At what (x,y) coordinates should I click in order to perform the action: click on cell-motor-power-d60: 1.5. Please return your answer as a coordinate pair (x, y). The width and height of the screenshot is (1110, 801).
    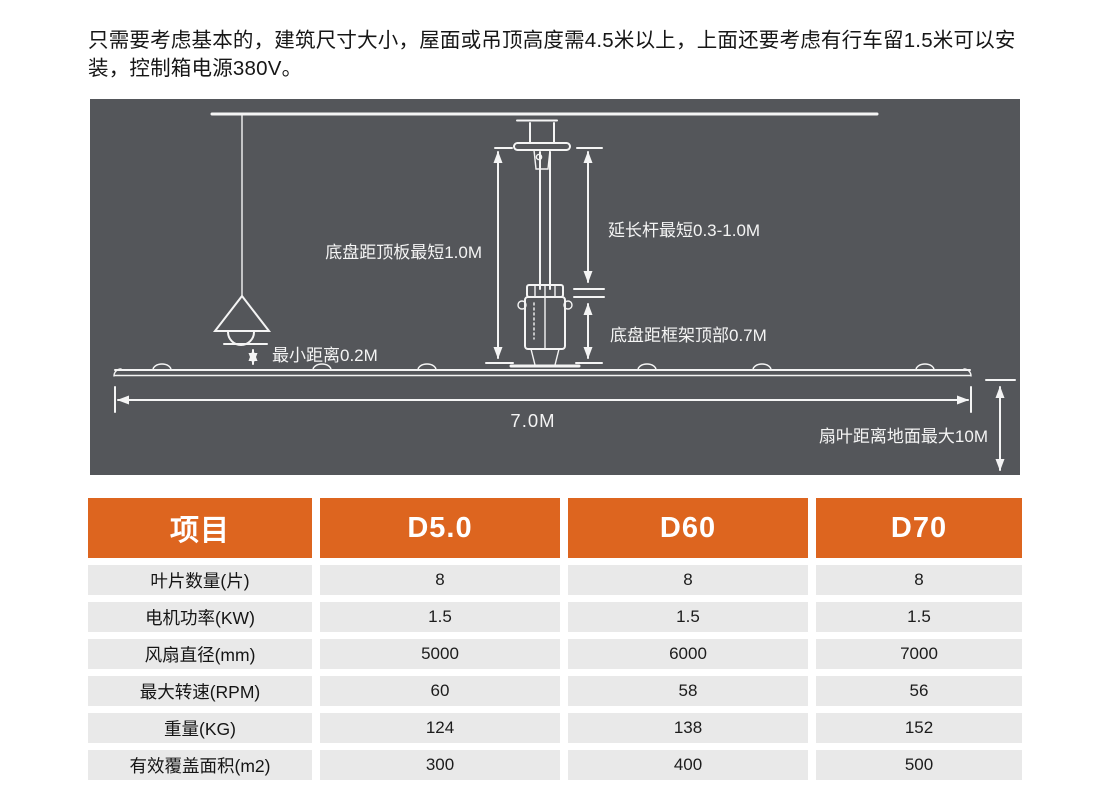
    Looking at the image, I should click on (688, 617).